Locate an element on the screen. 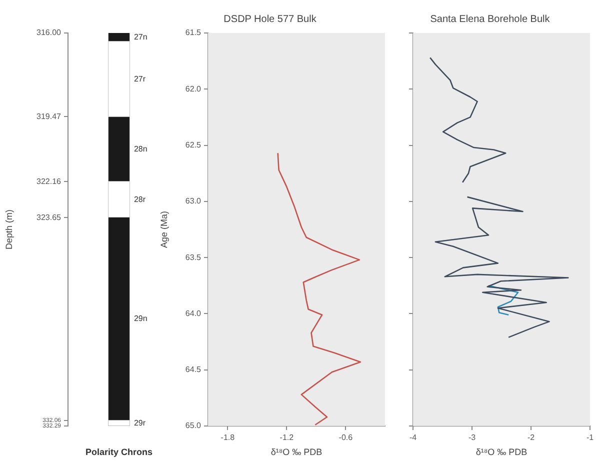 The width and height of the screenshot is (607, 462). y-axis-title: Depth (m) is located at coordinates (9, 229).